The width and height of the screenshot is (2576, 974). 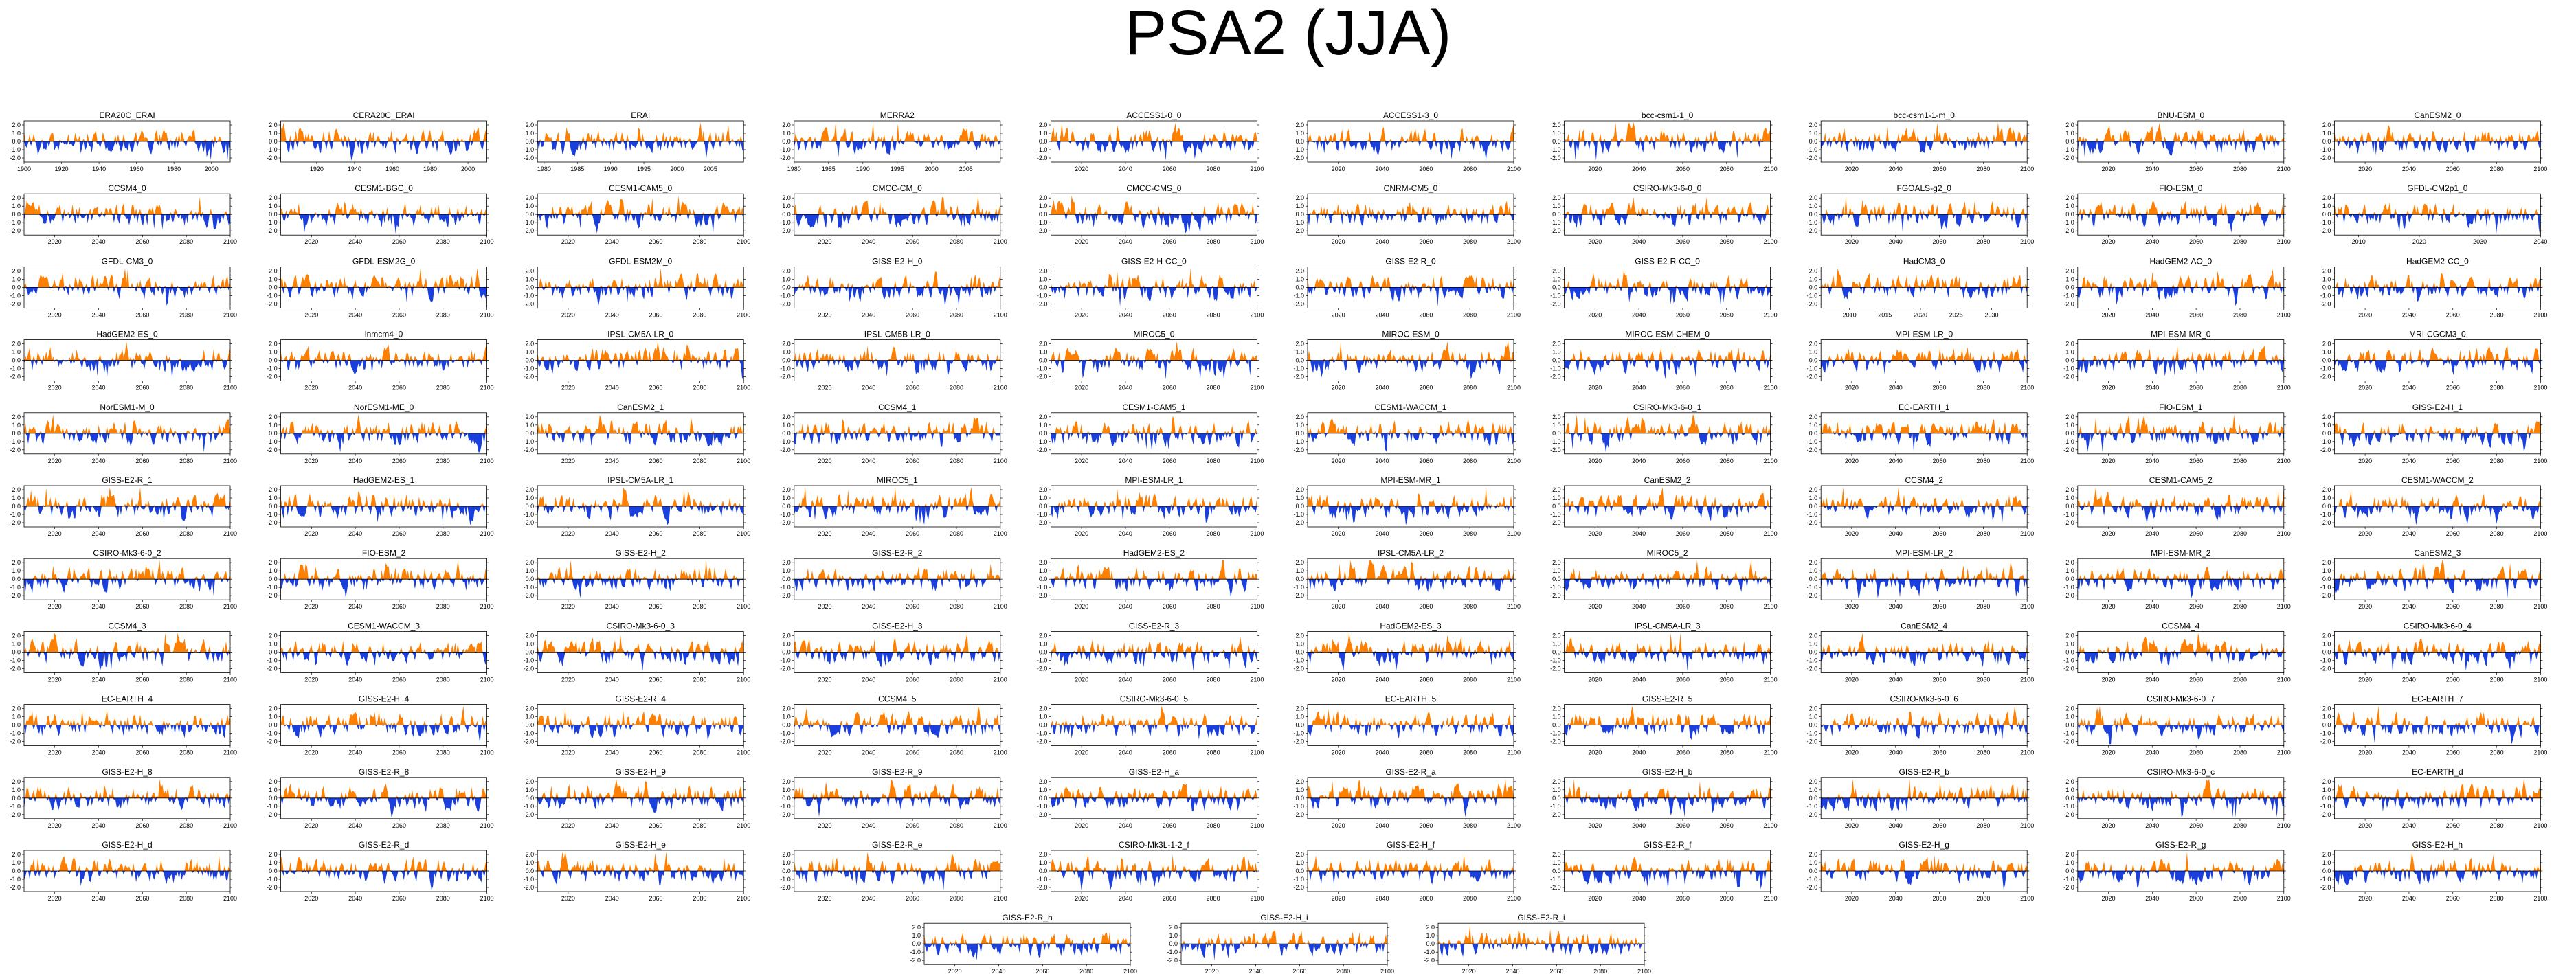 What do you see at coordinates (710, 169) in the screenshot?
I see `x-tick-label: 2005` at bounding box center [710, 169].